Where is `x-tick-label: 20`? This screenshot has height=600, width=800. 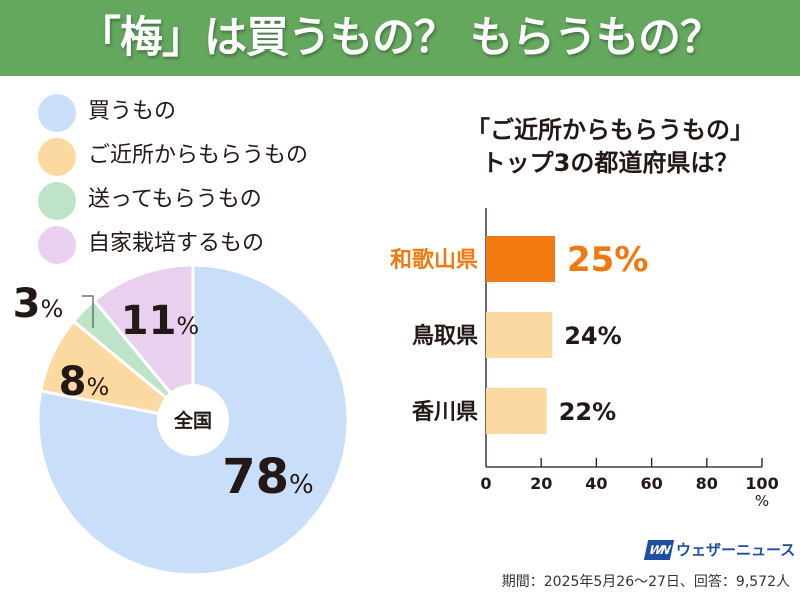
x-tick-label: 20 is located at coordinates (541, 483).